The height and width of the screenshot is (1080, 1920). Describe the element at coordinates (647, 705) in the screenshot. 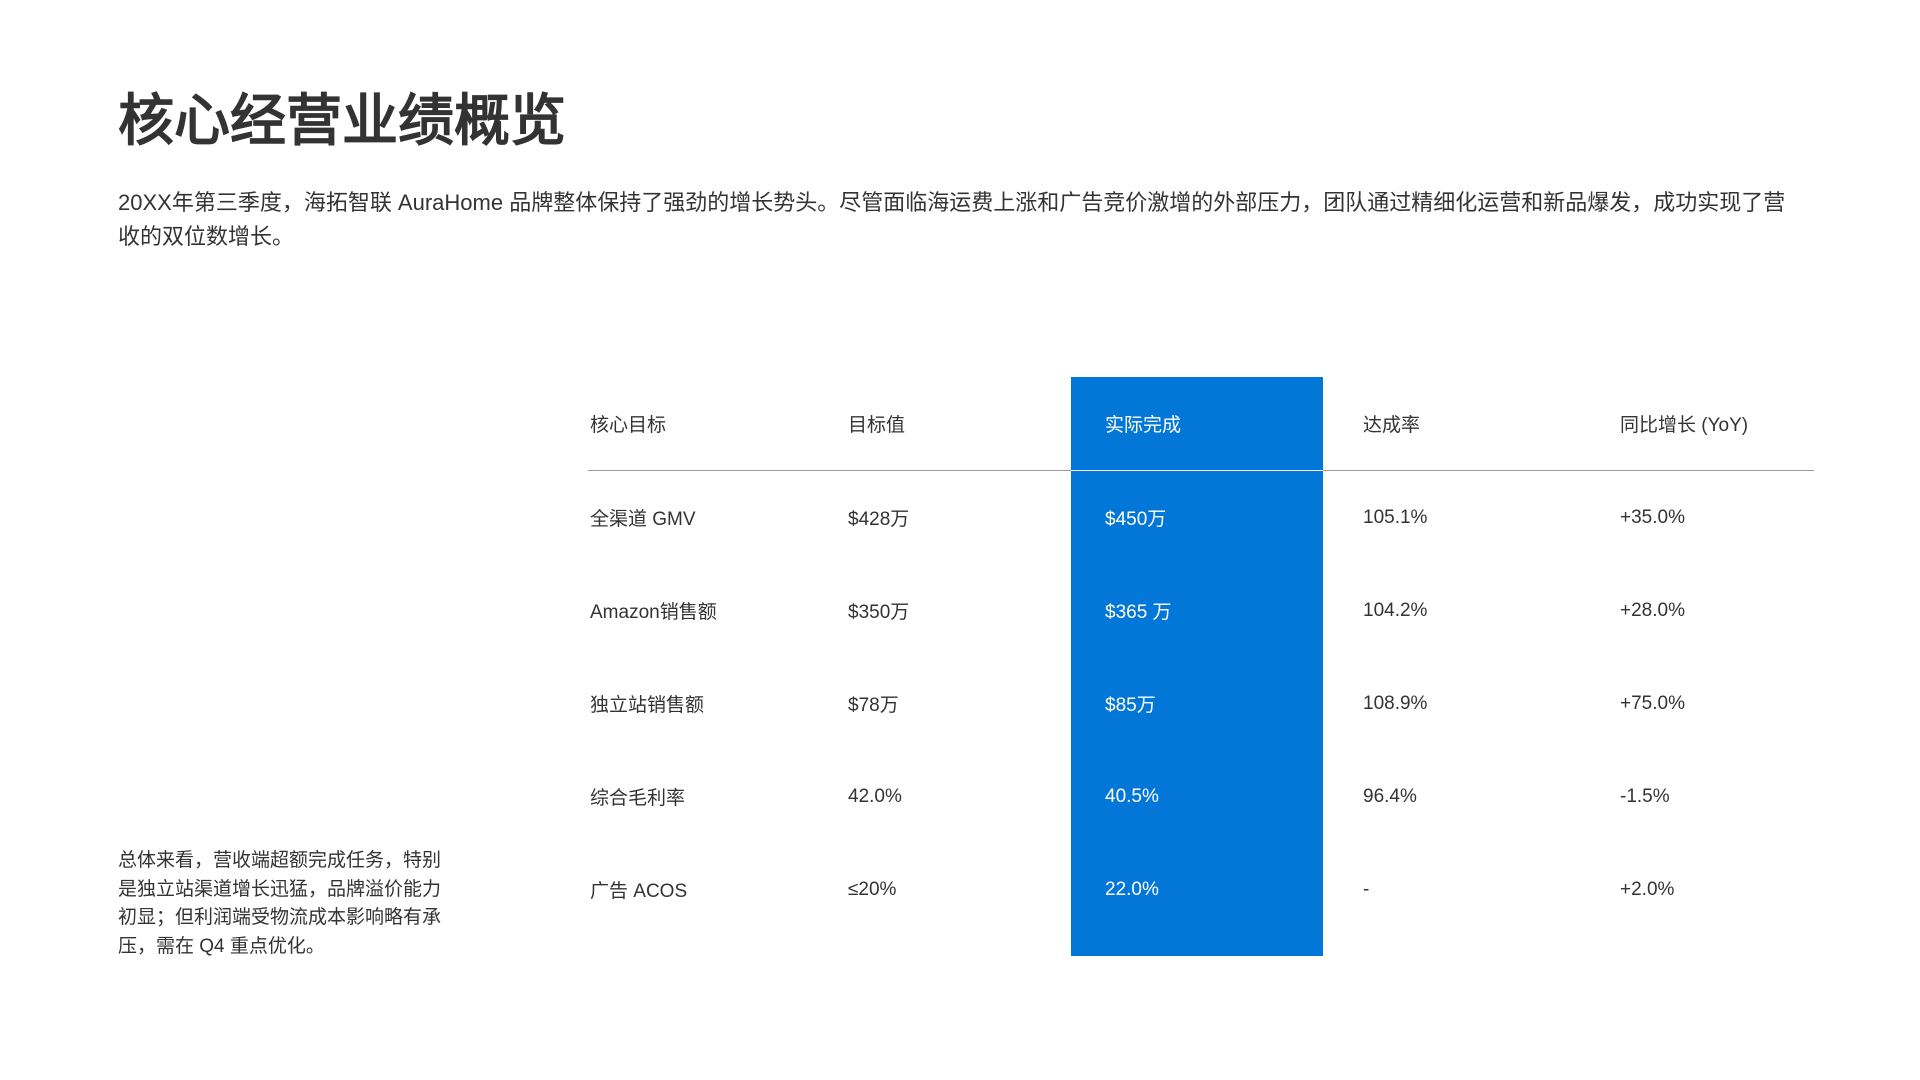

I see `cell-goal: 独立站销售额` at that location.